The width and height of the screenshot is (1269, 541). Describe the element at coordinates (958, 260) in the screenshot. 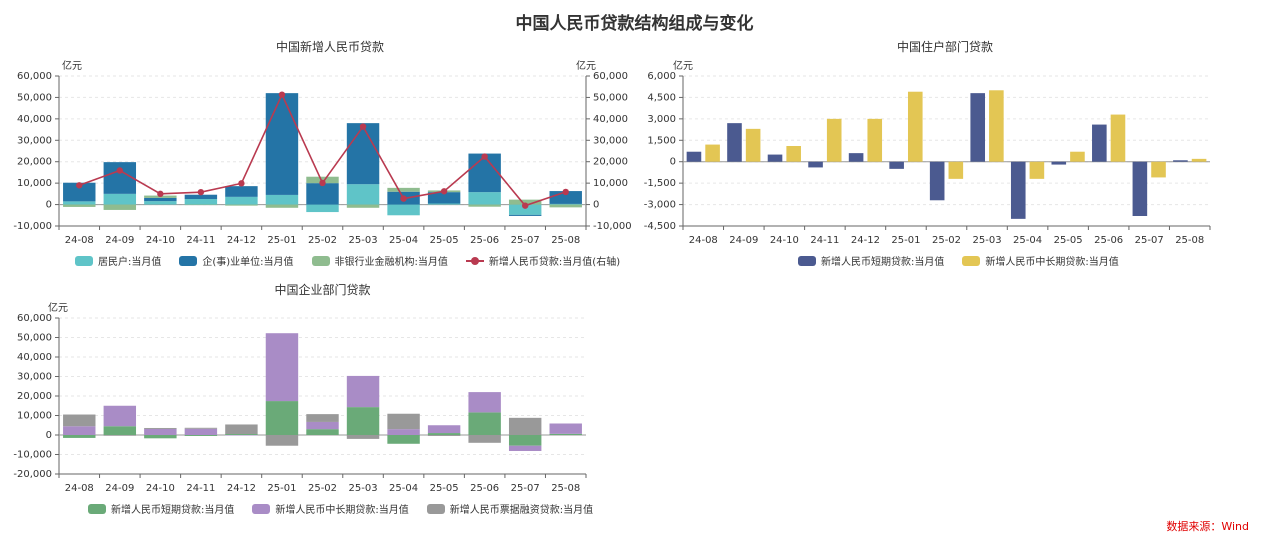

I see `chart2-legend: 新增人民币短期贷款:当月值 新增人民币中长期贷款:当月值` at that location.